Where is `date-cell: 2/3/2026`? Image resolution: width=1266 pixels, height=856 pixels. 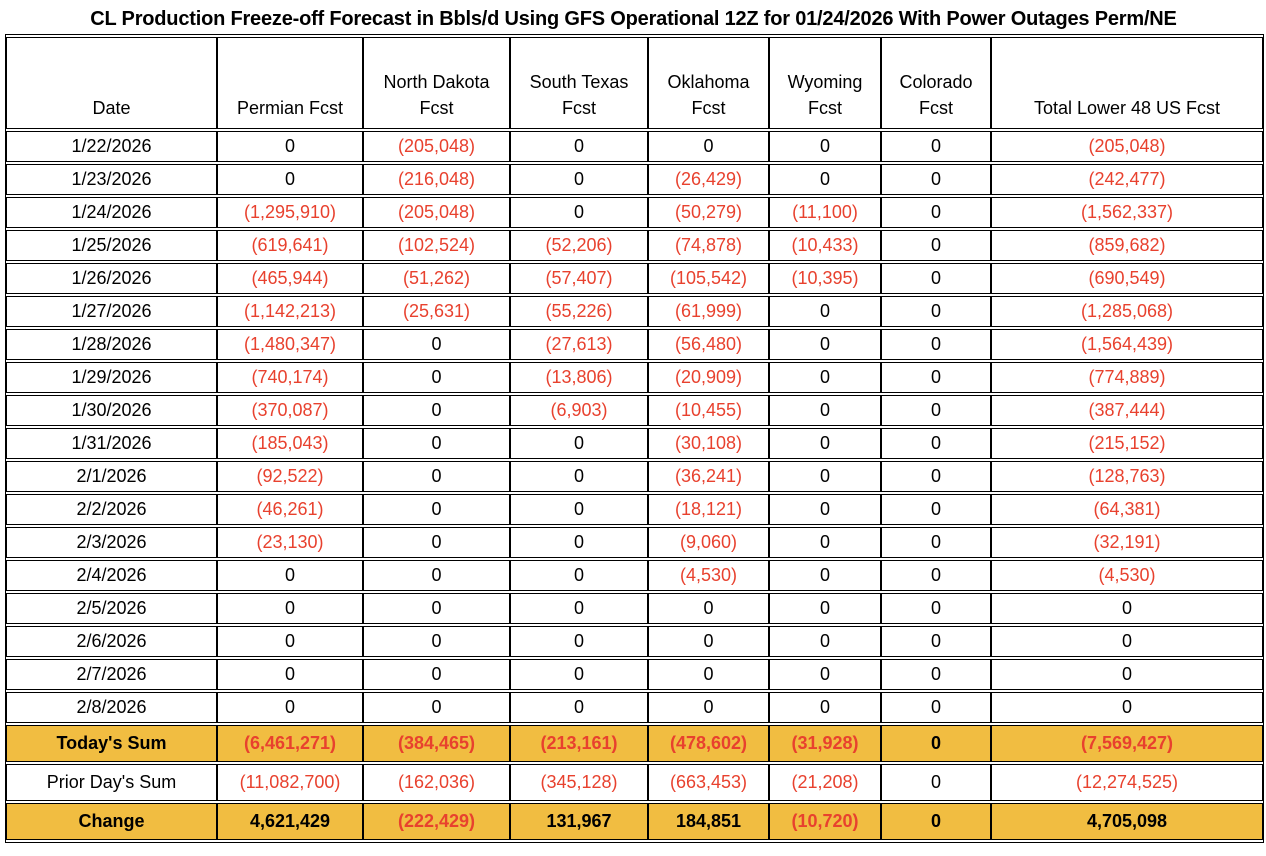
date-cell: 2/3/2026 is located at coordinates (111, 542).